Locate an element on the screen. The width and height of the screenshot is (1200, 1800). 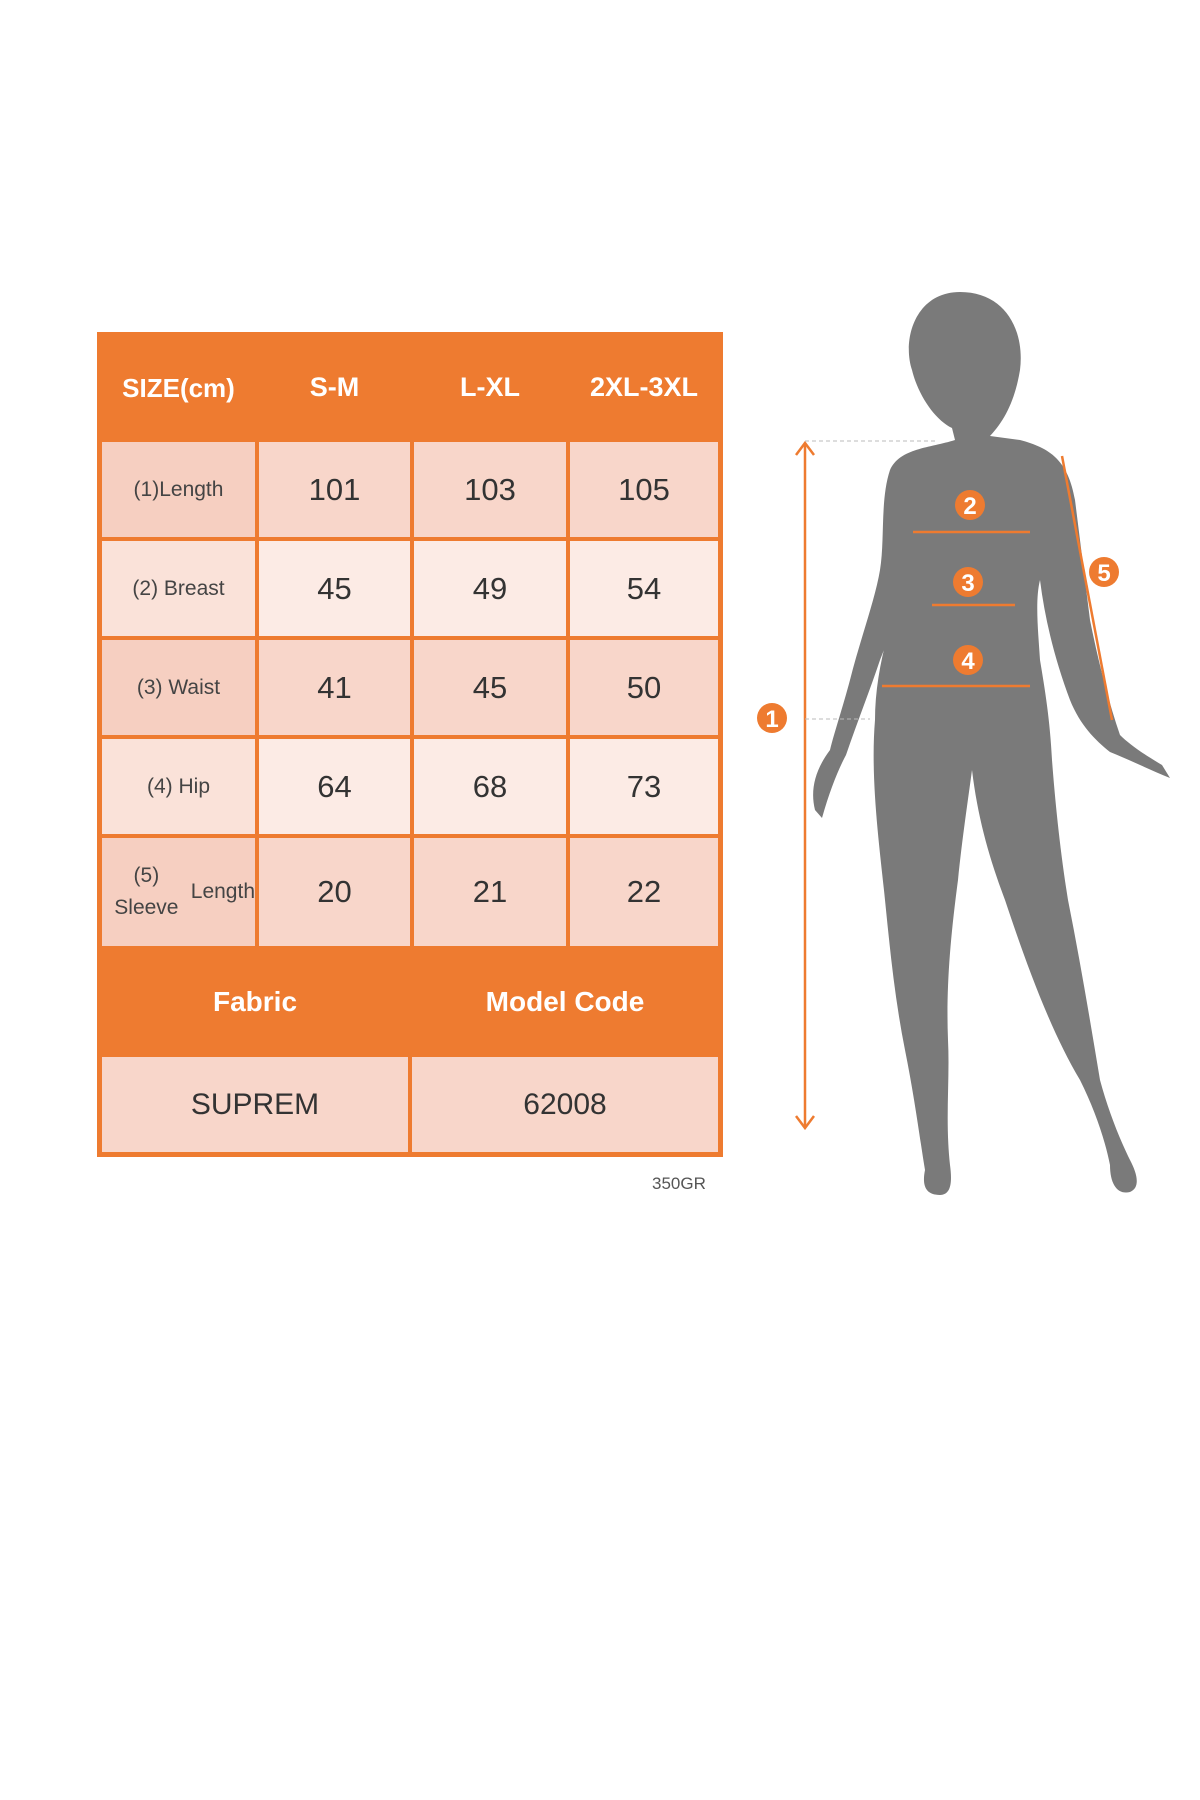
row-label-line: (5) Sleeve is located at coordinates (146, 891).